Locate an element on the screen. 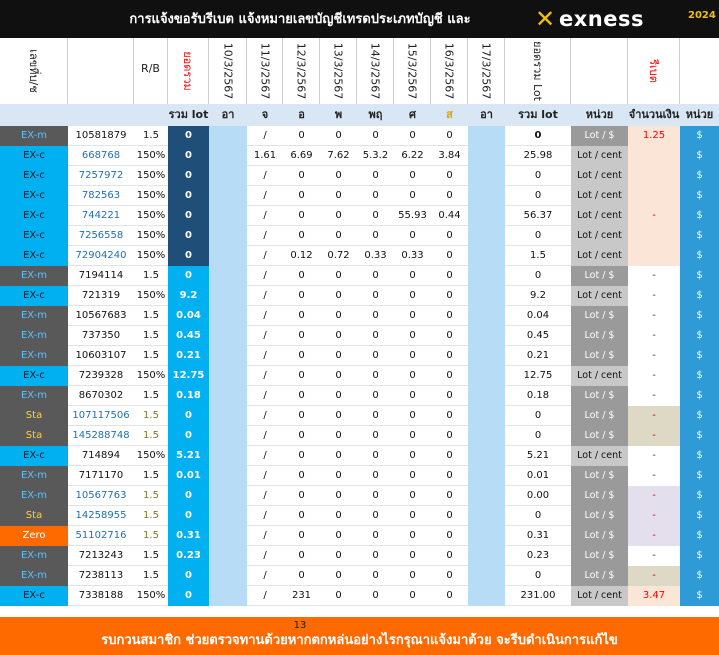 The image size is (719, 655). cell-acc: 7338188 is located at coordinates (101, 595).